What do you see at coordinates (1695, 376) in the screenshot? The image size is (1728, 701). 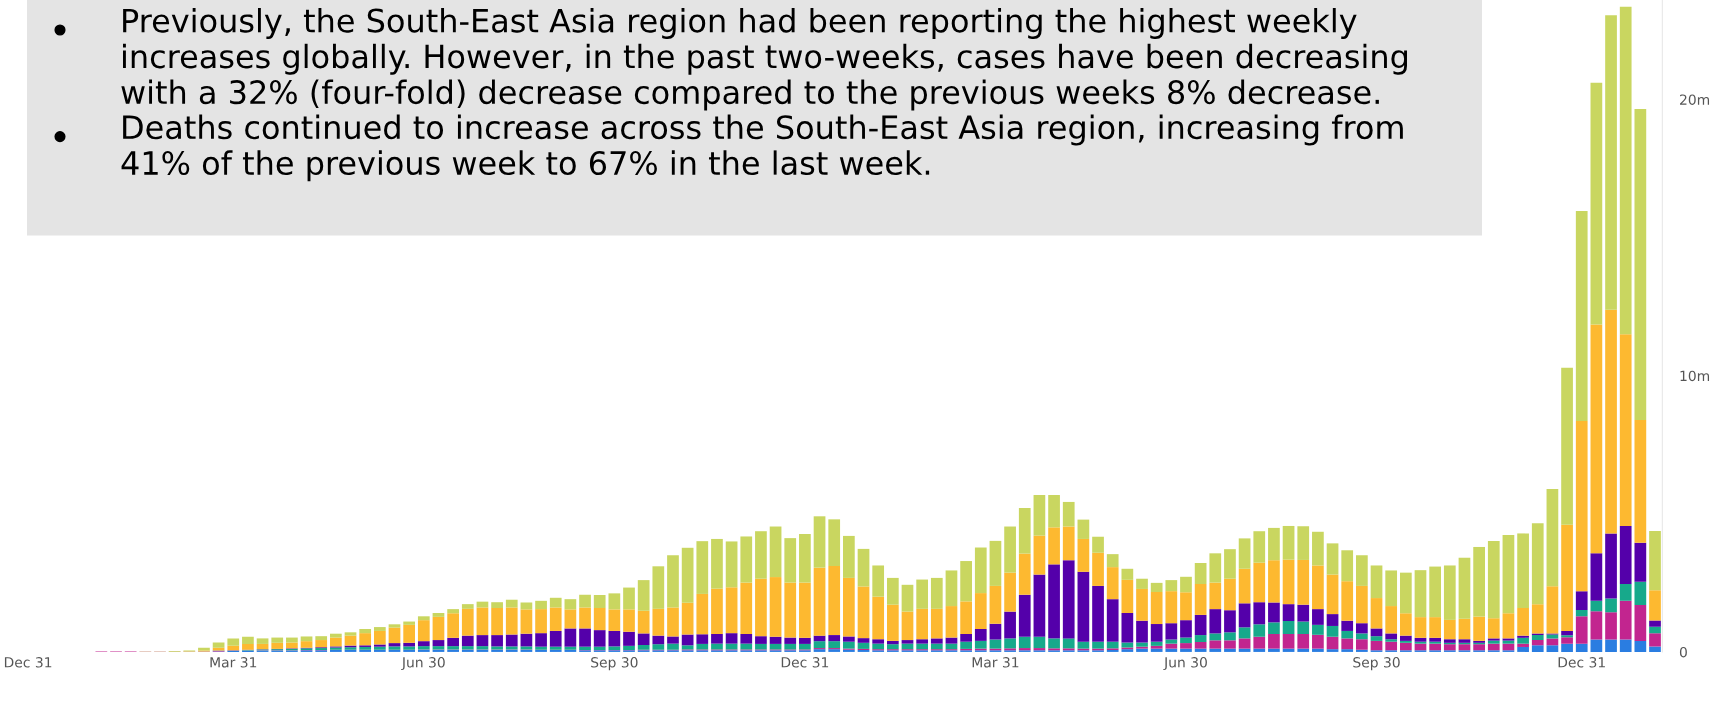 I see `y-tick-label: 10m` at bounding box center [1695, 376].